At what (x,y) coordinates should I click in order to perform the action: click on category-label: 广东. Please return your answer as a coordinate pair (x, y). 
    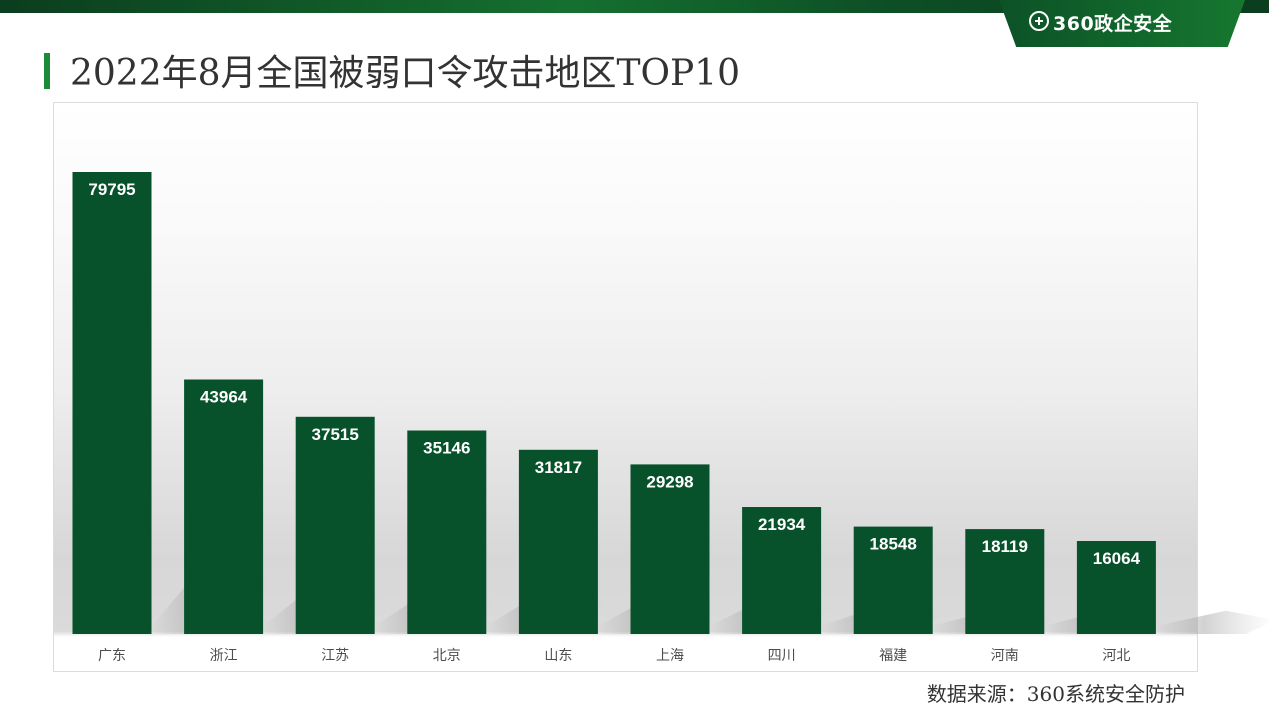
    Looking at the image, I should click on (112, 656).